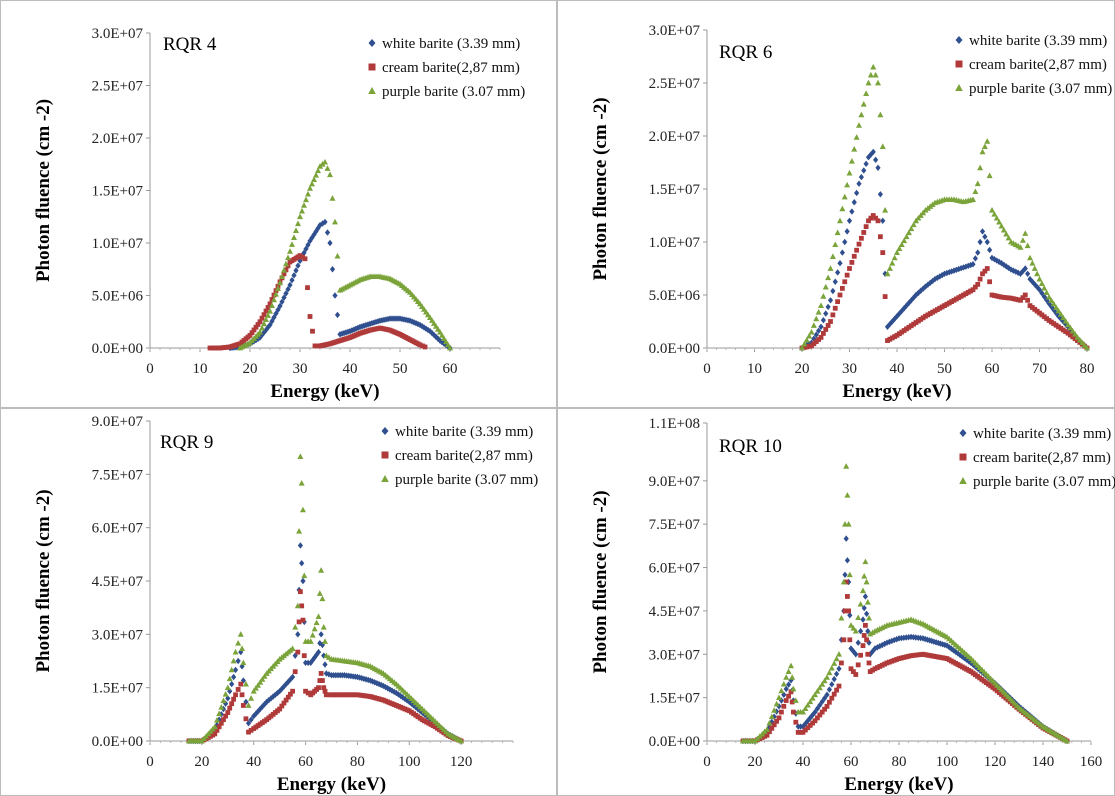 Image resolution: width=1115 pixels, height=796 pixels. Describe the element at coordinates (675, 243) in the screenshot. I see `y-tick-label: 1.0E+07` at that location.